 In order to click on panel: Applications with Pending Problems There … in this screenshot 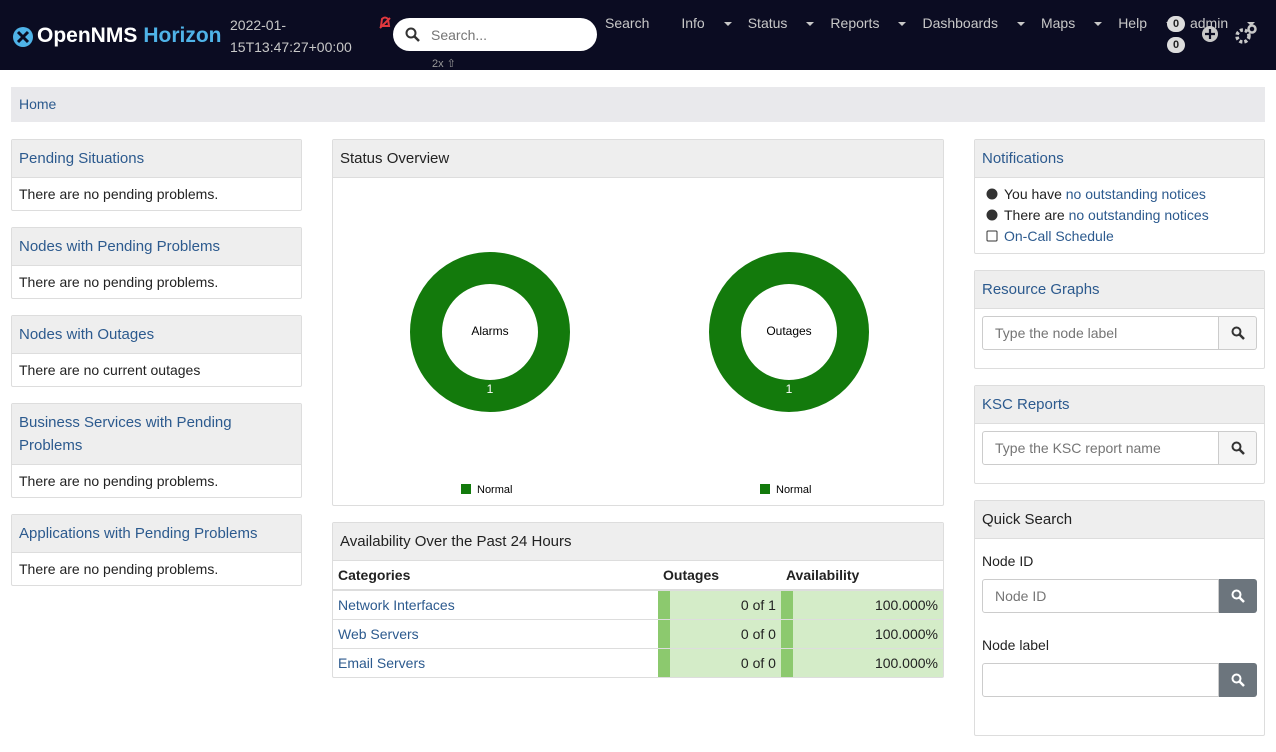, I will do `click(156, 550)`.